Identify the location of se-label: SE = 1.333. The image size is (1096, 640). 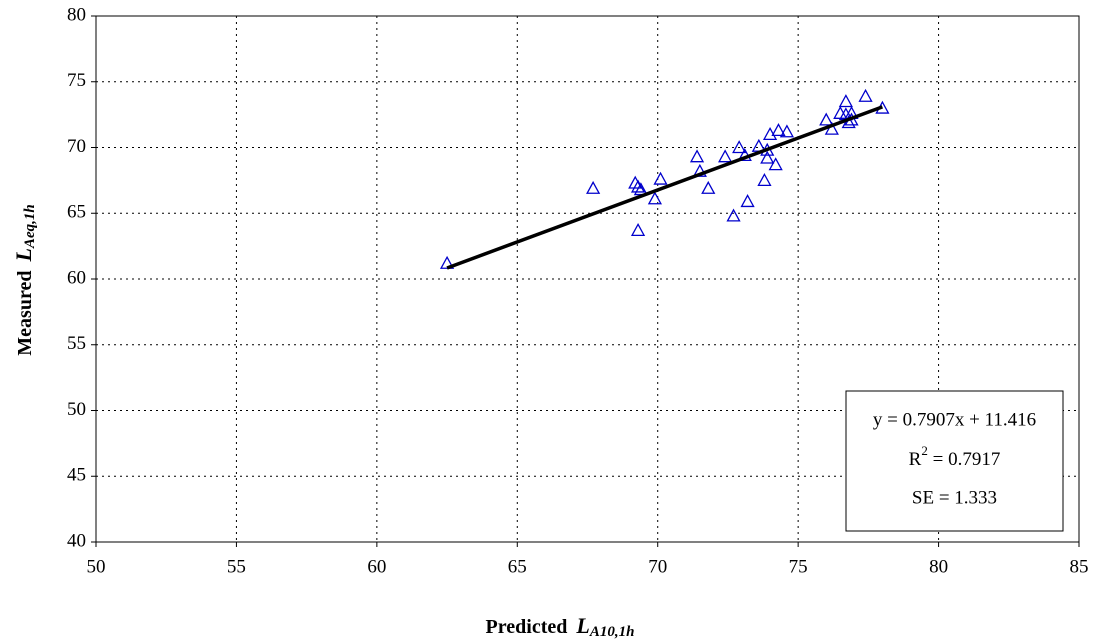
(954, 497).